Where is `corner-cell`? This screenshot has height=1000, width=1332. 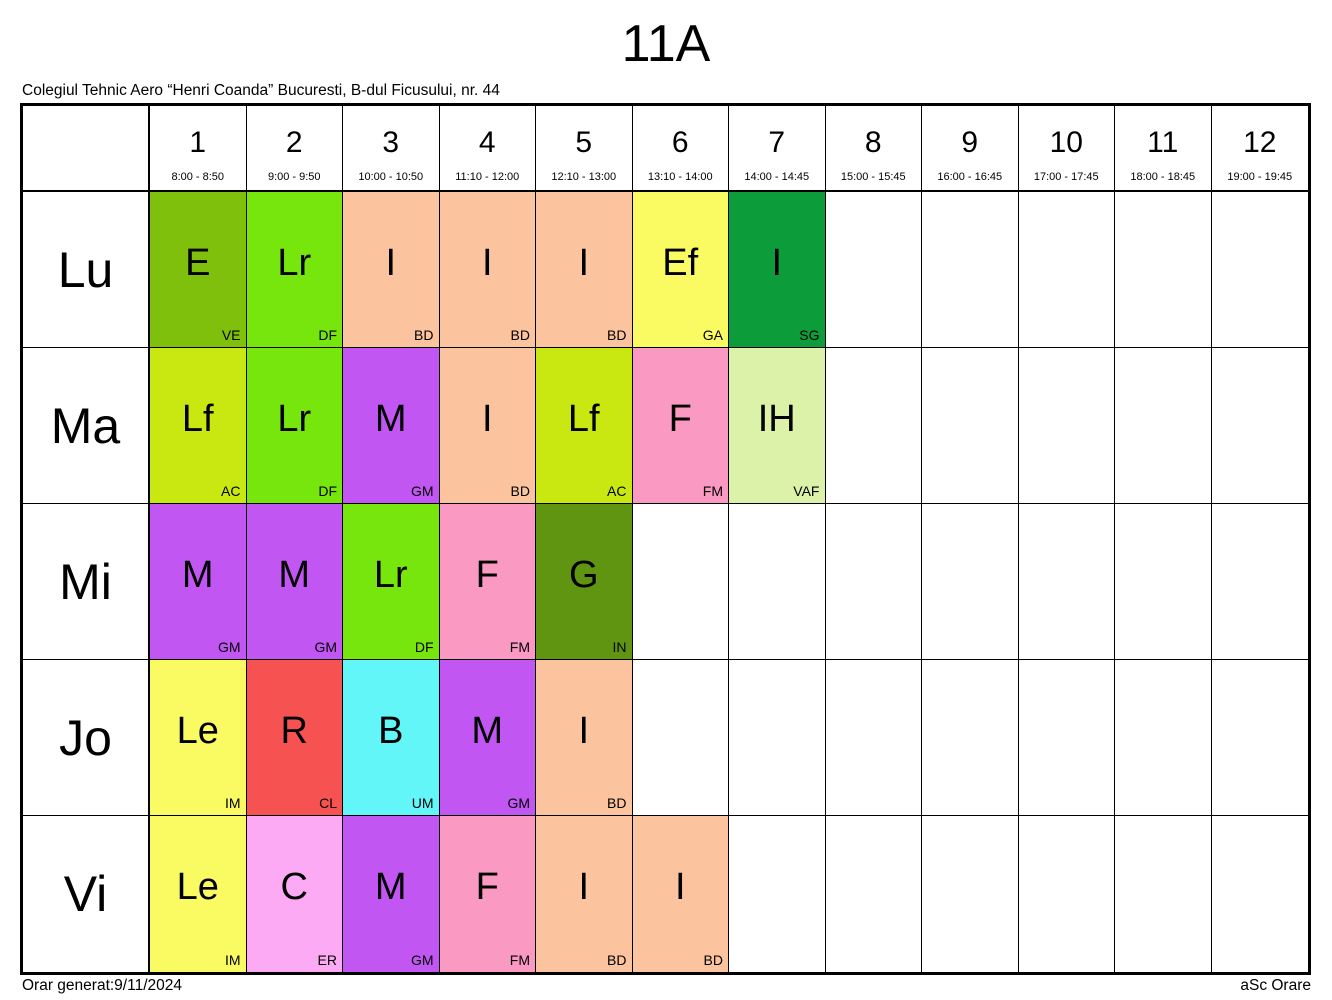 corner-cell is located at coordinates (86, 149).